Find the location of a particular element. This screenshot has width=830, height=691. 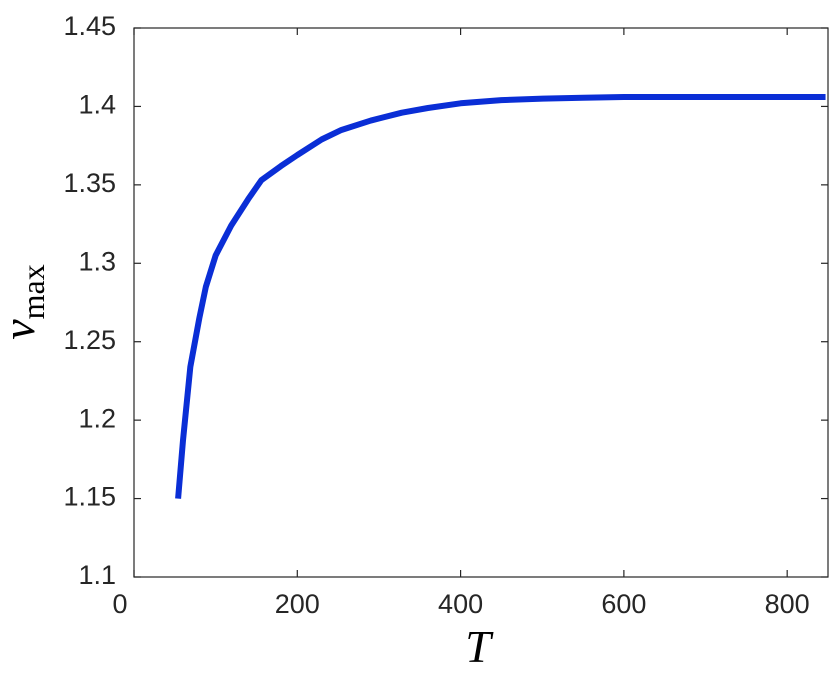

y-tick-label: 1.4 is located at coordinates (97, 105).